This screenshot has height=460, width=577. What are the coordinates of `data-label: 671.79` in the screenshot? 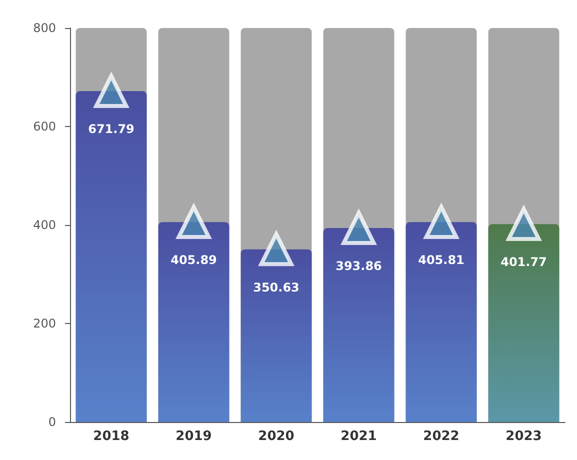 It's located at (111, 129).